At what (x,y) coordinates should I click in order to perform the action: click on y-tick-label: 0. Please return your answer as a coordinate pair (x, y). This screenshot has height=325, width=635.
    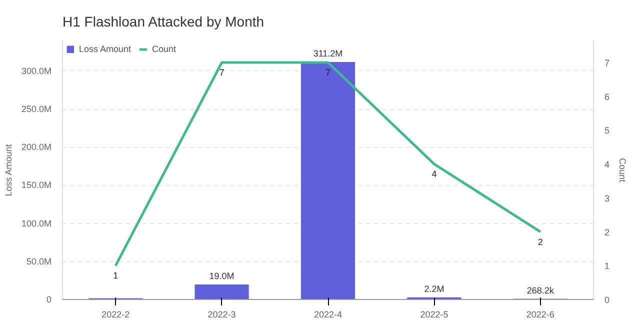
    Looking at the image, I should click on (49, 299).